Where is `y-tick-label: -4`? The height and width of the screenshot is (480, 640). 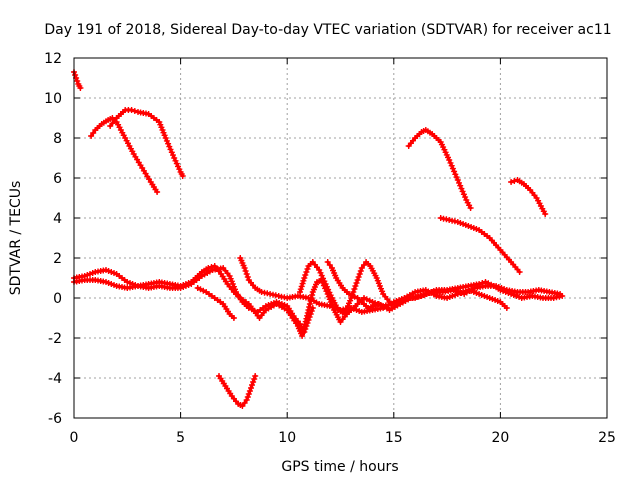 y-tick-label: -4 is located at coordinates (55, 379).